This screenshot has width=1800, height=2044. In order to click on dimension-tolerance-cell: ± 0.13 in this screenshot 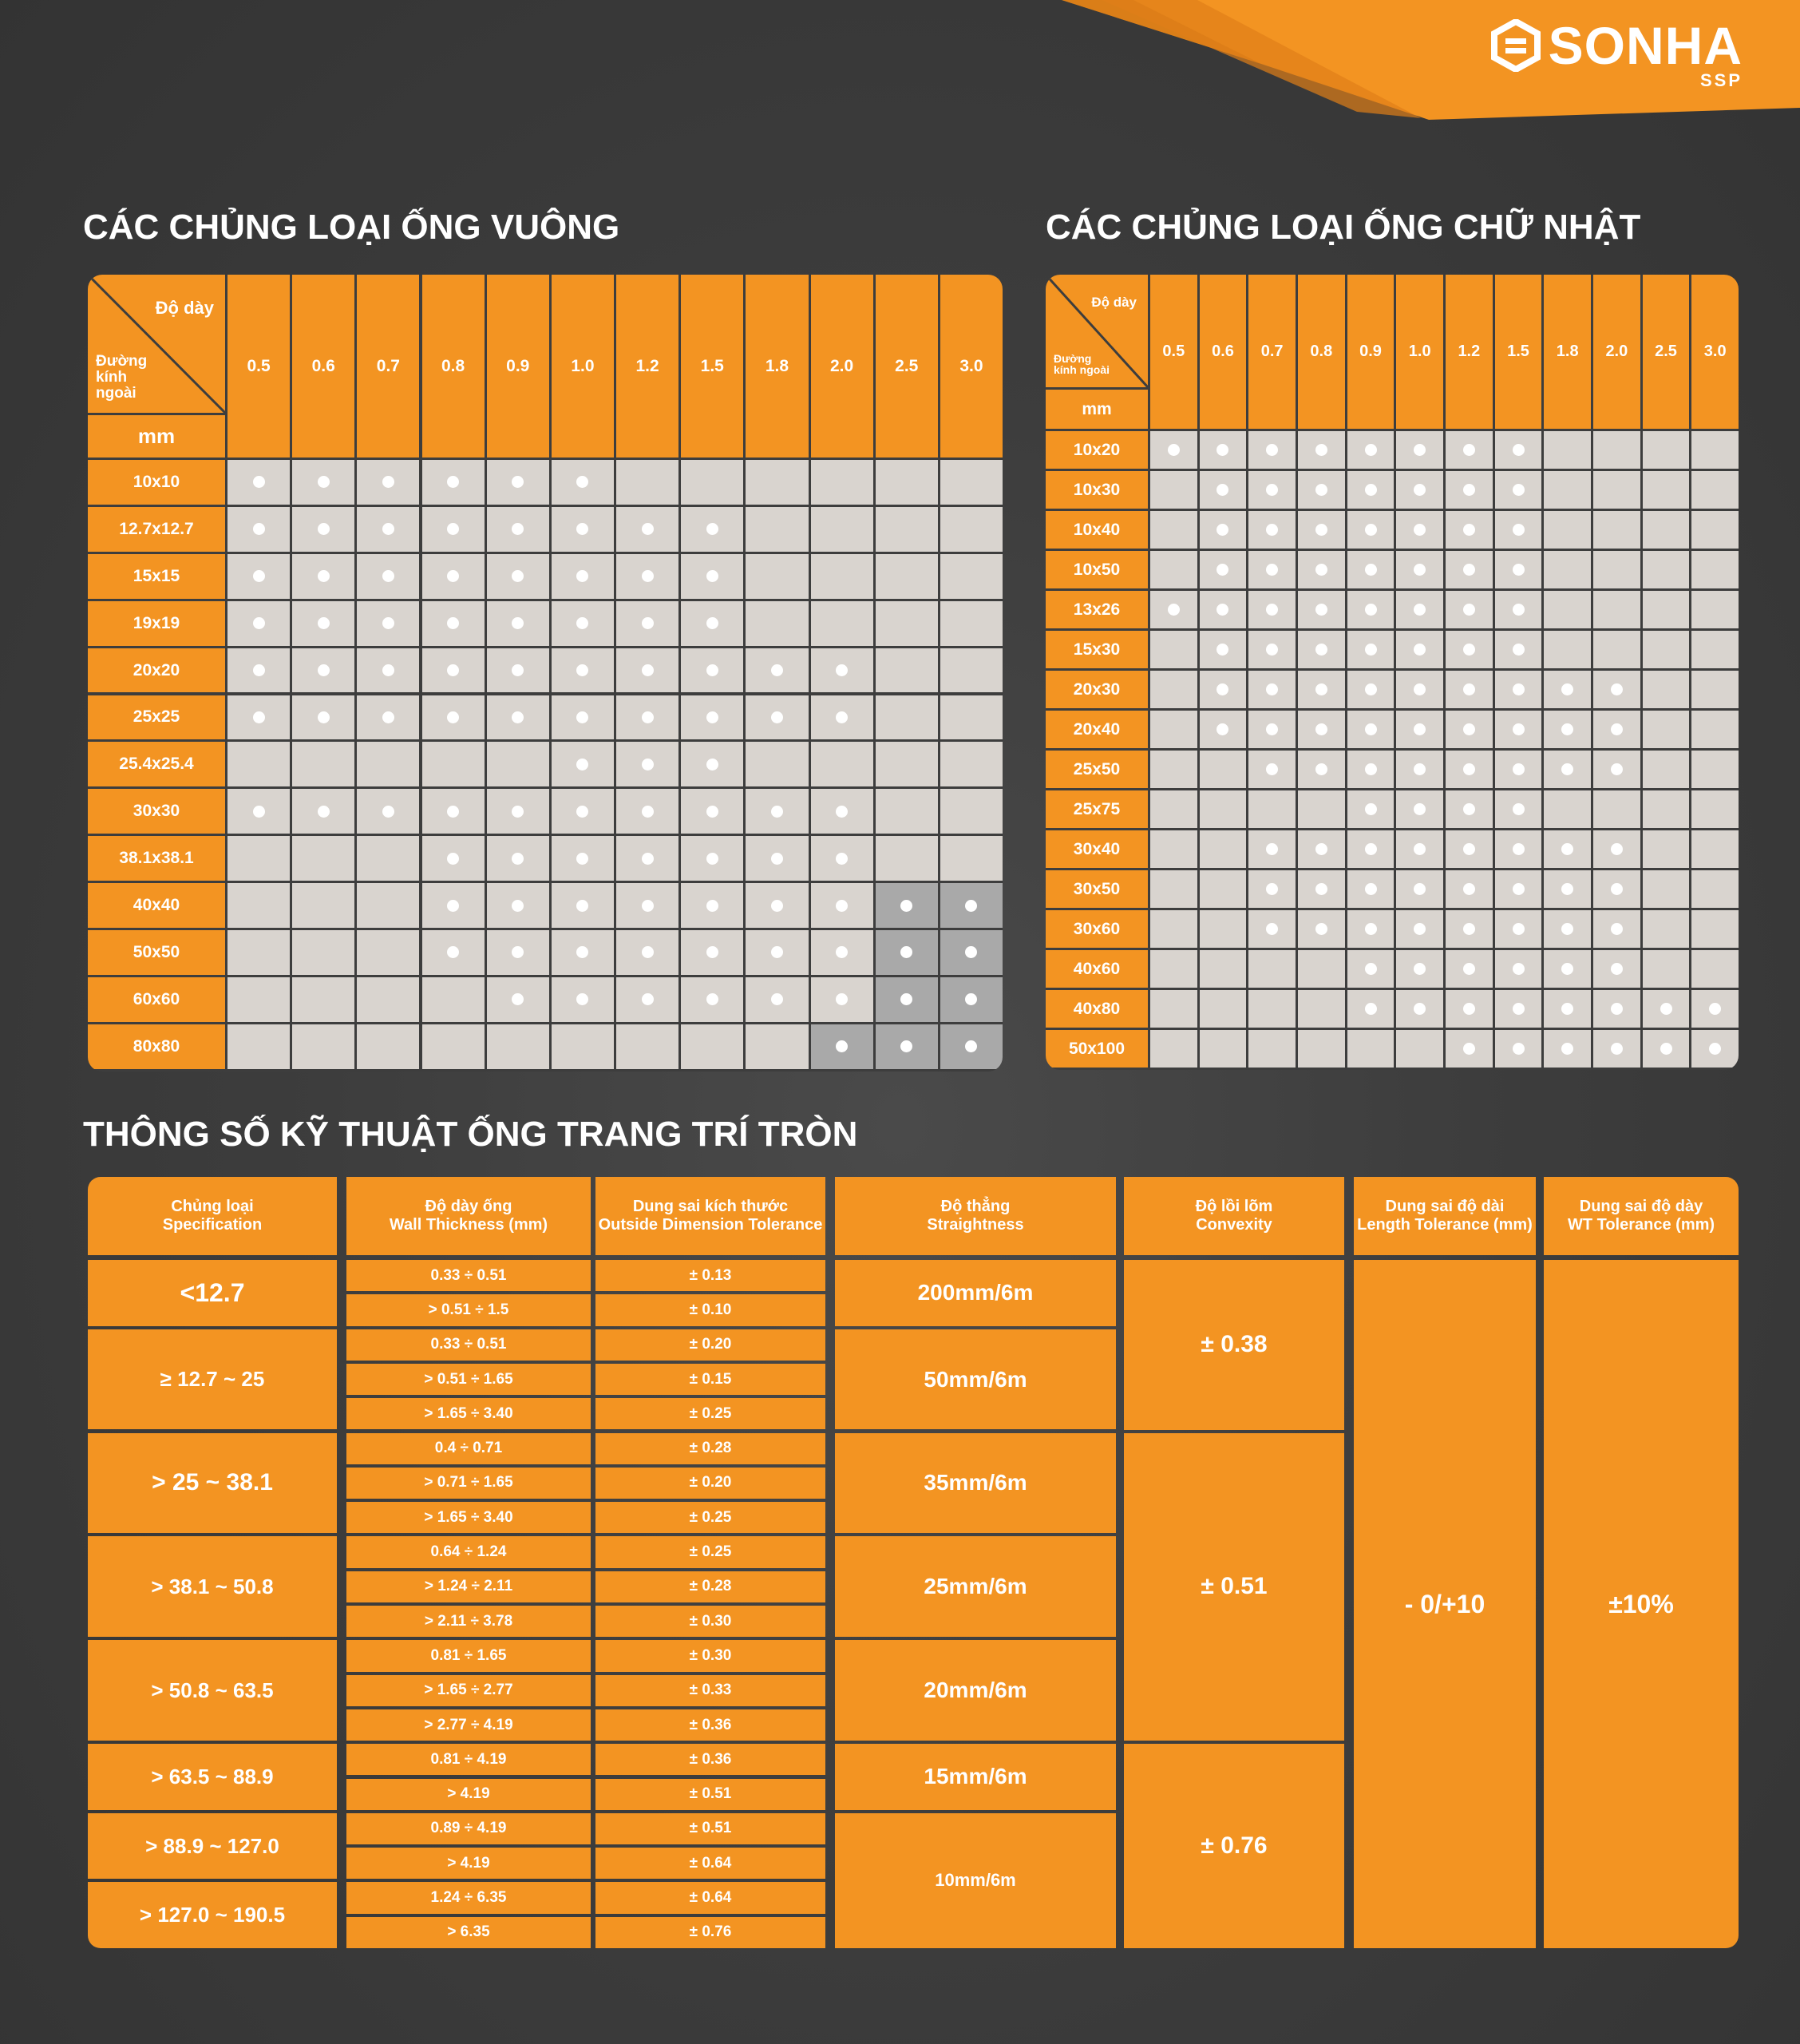, I will do `click(710, 1276)`.